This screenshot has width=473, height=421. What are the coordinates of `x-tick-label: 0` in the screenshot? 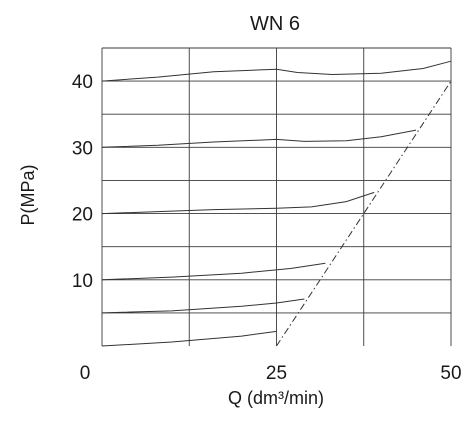 It's located at (85, 373).